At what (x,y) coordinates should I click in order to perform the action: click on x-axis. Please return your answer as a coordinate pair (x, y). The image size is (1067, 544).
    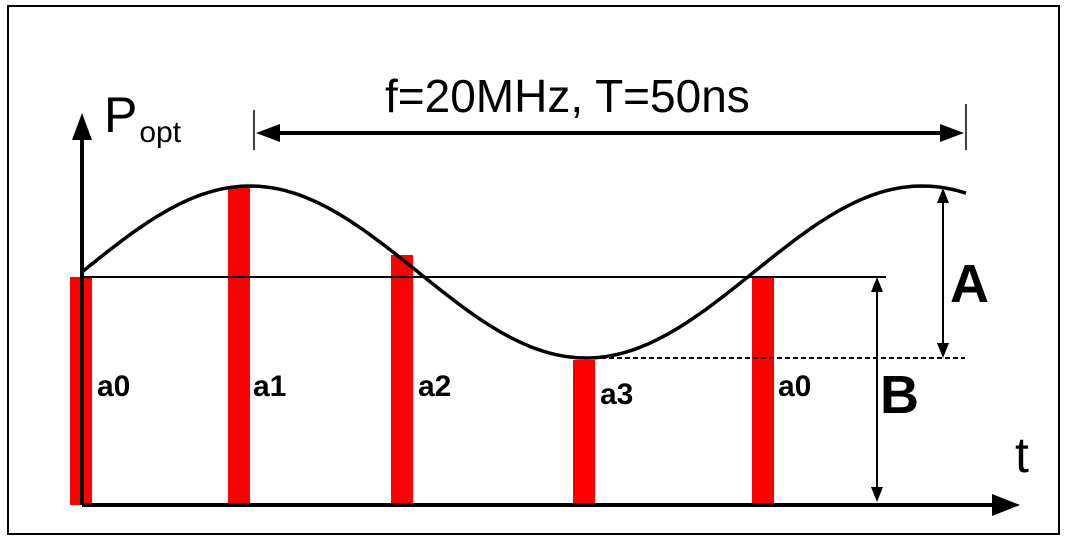
    Looking at the image, I should click on (551, 505).